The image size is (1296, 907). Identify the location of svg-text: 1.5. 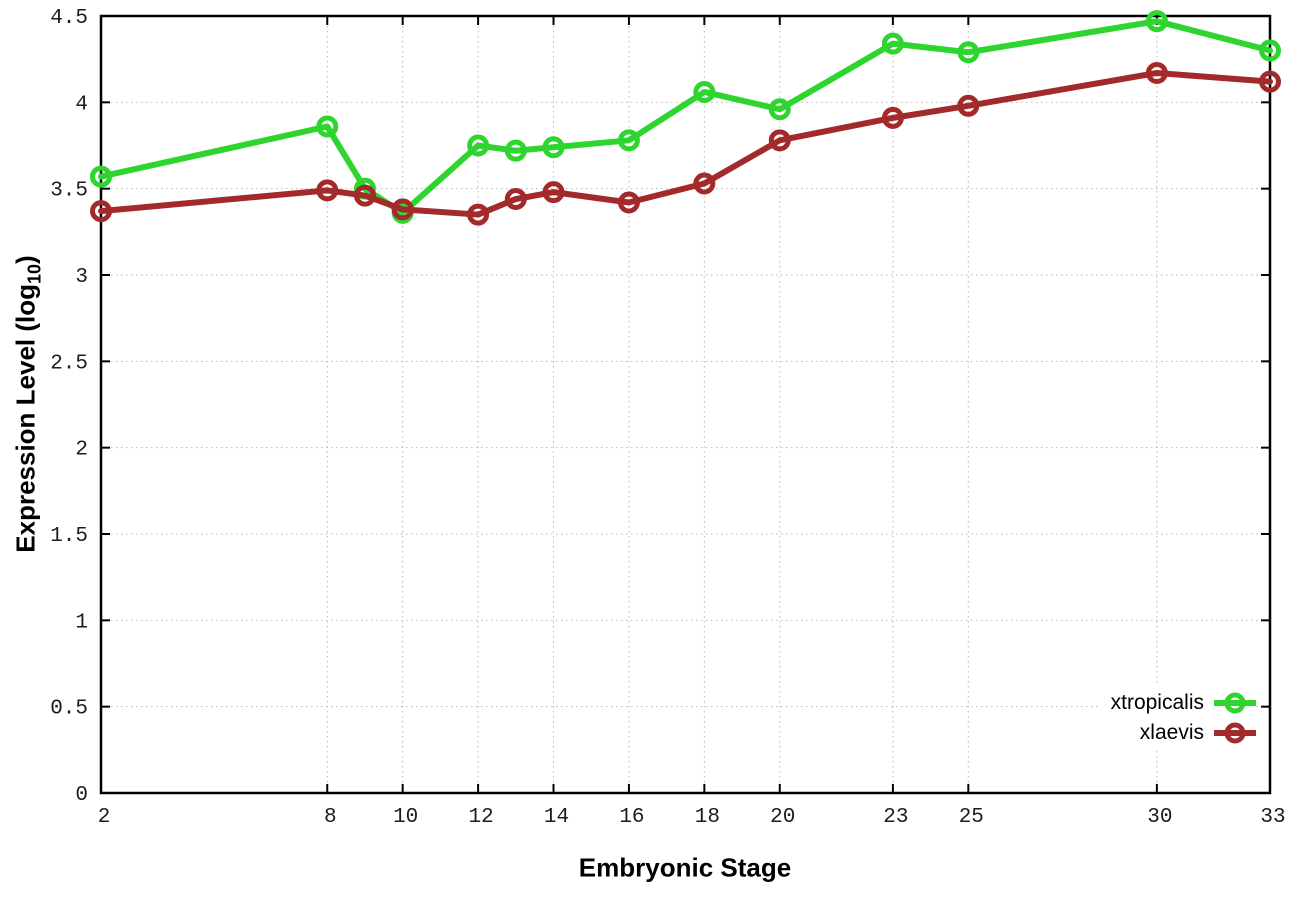
(69, 536).